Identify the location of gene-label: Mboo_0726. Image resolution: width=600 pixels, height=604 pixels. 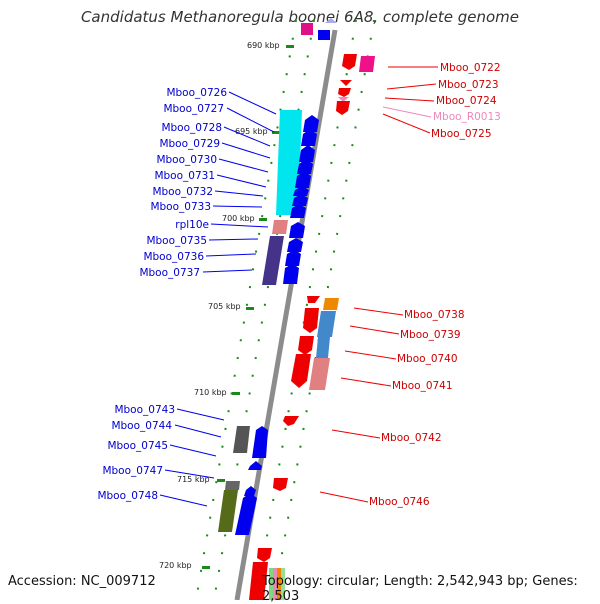
(196, 93).